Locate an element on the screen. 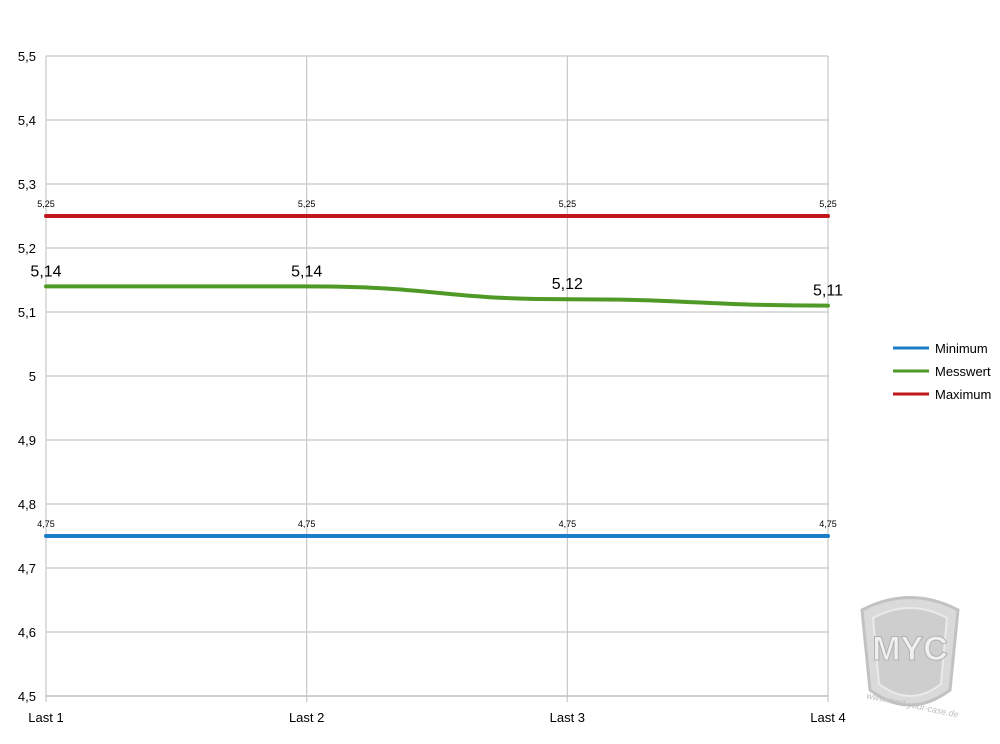 Image resolution: width=1000 pixels, height=744 pixels. legend-label-messwert: Messwert is located at coordinates (963, 371).